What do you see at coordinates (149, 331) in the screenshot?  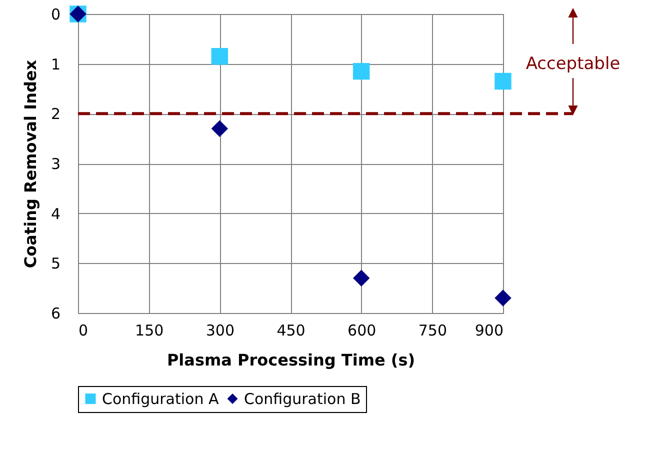 I see `x-tick-label: 150` at bounding box center [149, 331].